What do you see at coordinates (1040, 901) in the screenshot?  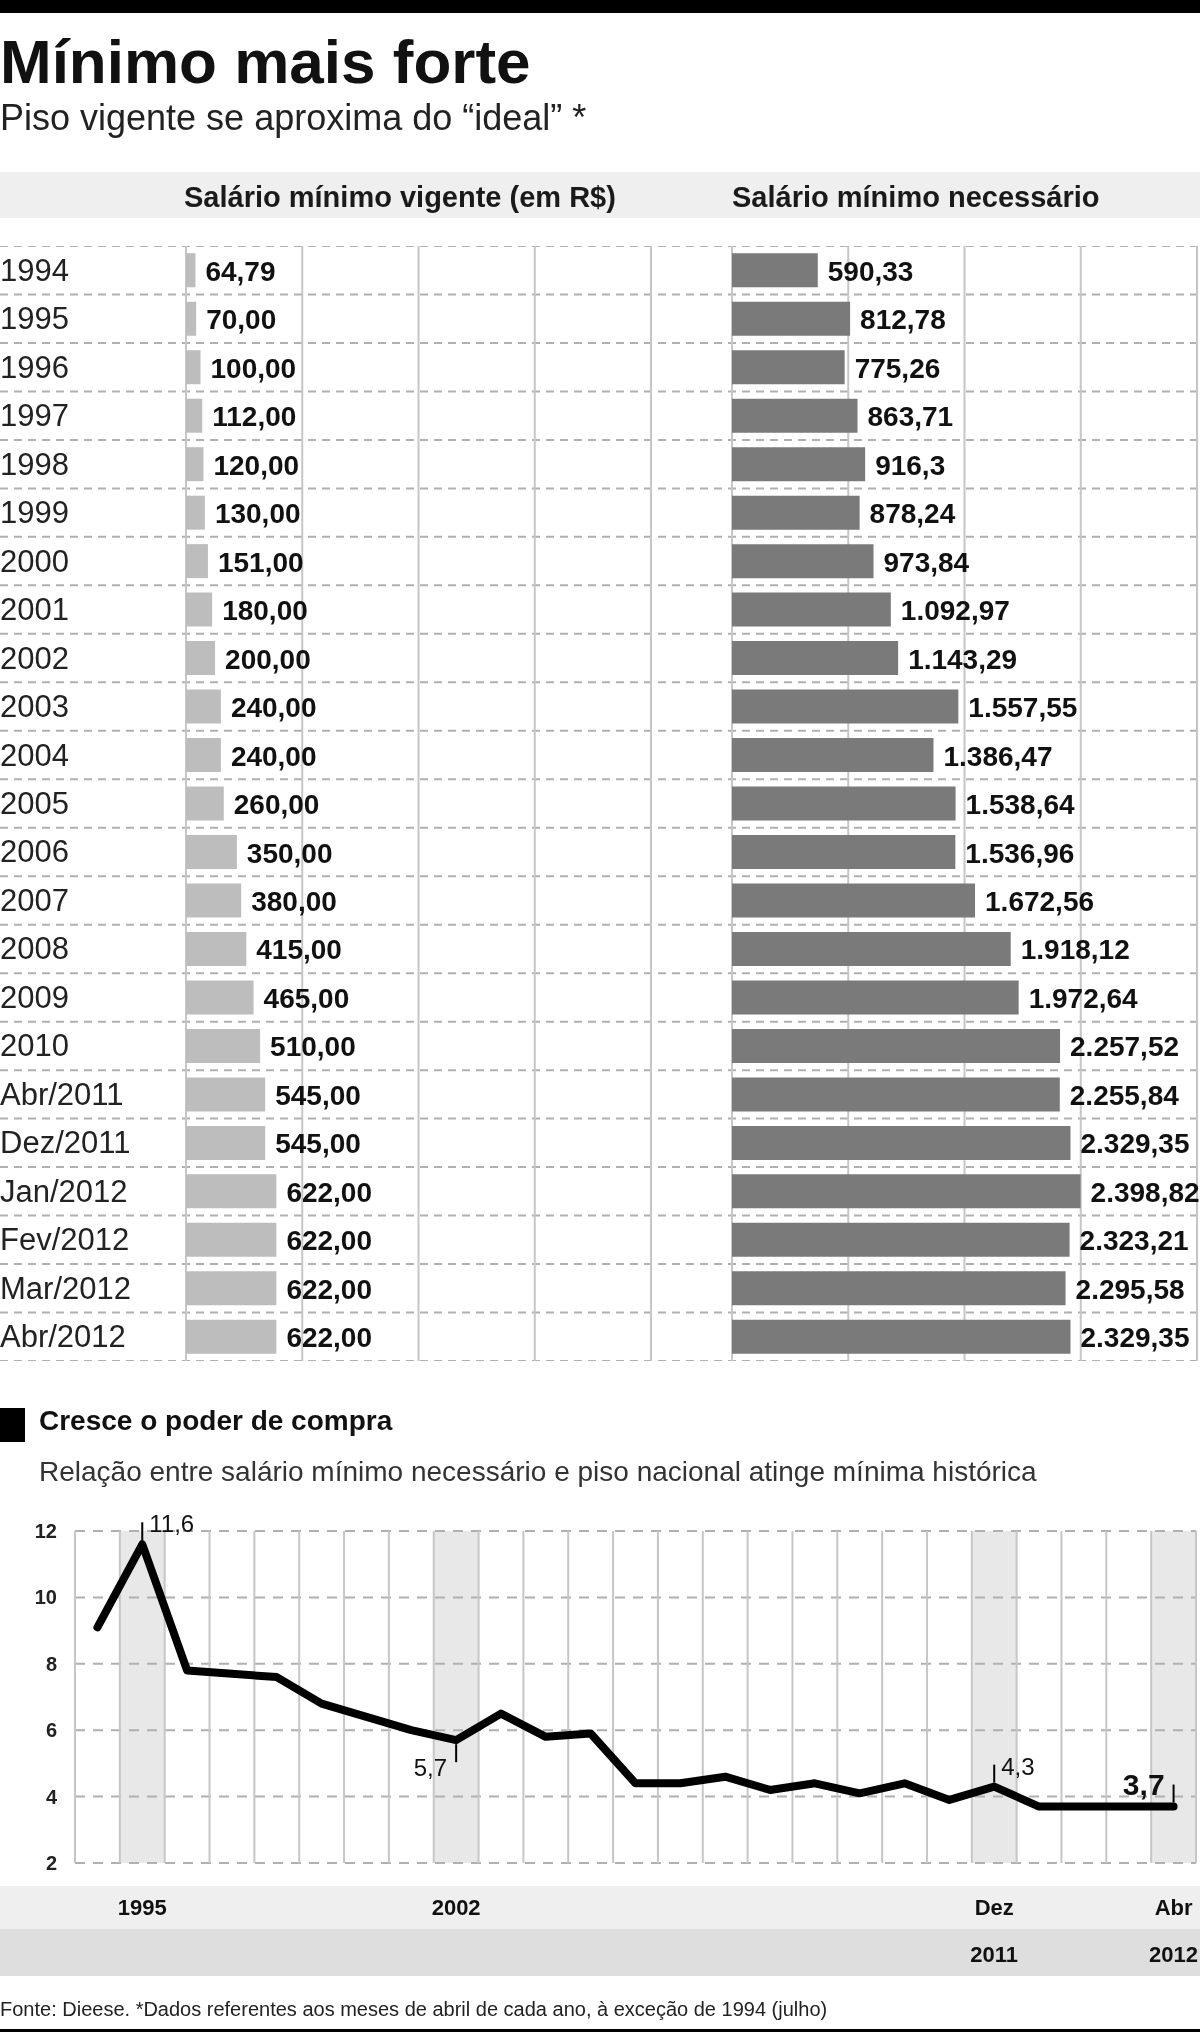 I see `data-label: 1.672,56` at bounding box center [1040, 901].